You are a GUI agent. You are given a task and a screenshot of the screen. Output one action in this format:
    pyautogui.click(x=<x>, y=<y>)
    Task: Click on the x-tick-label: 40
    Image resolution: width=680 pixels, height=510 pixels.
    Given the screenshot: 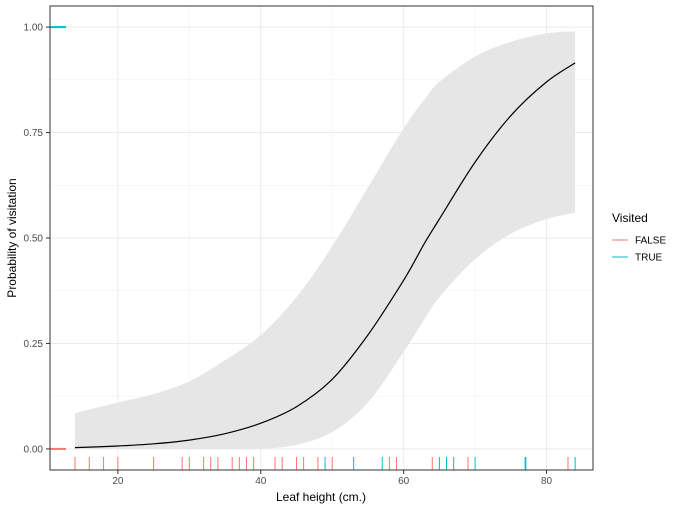 What is the action you would take?
    pyautogui.click(x=261, y=481)
    